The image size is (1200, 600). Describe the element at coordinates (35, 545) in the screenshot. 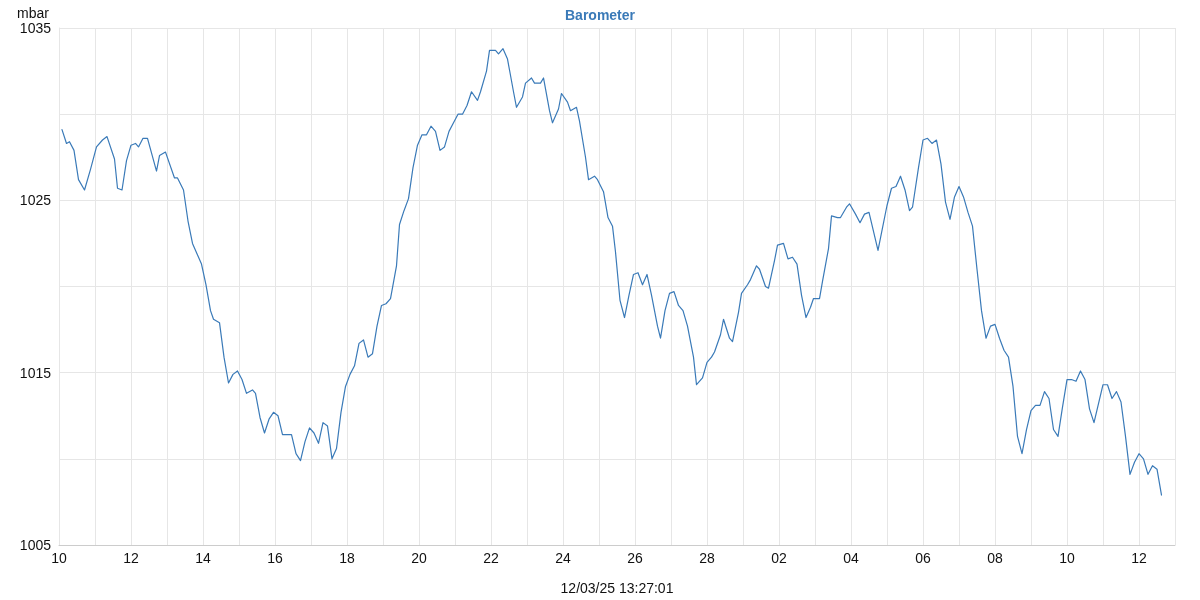

I see `y-tick-label: 1005` at that location.